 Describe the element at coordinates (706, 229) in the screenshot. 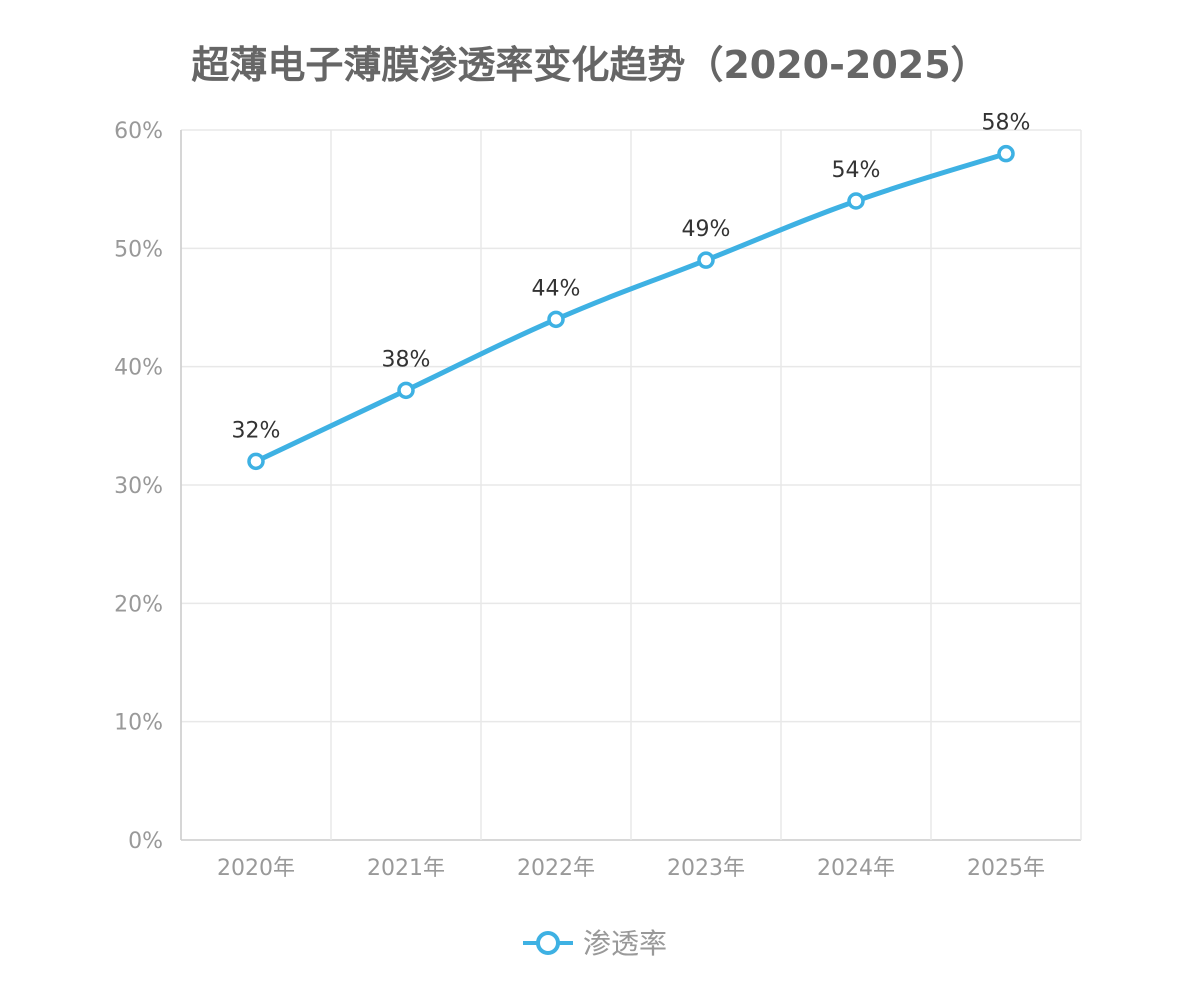

I see `data-label: 49%` at that location.